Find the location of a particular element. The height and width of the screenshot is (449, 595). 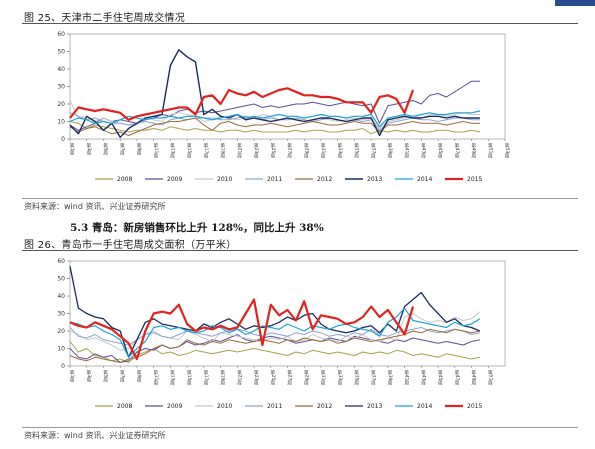

series-line-2013 is located at coordinates (275, 312).